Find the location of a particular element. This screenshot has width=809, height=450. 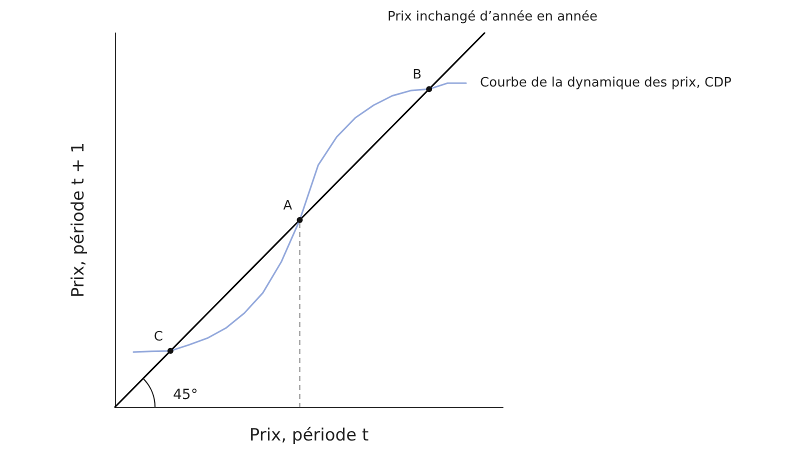

annotation: B is located at coordinates (417, 75).